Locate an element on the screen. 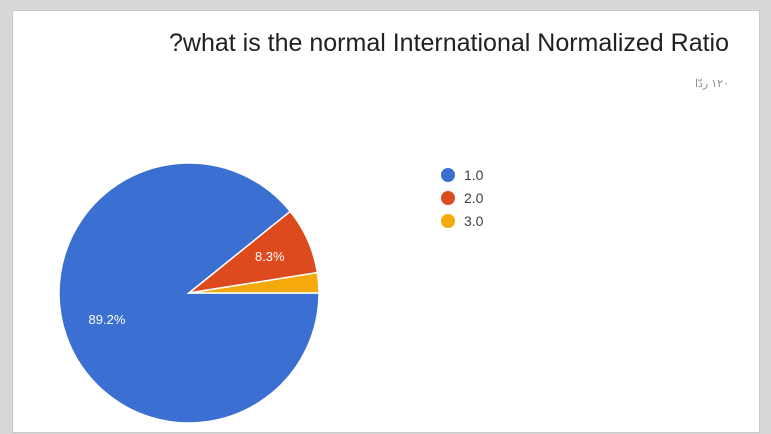  legend: 1.0 2.0 3.0 is located at coordinates (462, 197).